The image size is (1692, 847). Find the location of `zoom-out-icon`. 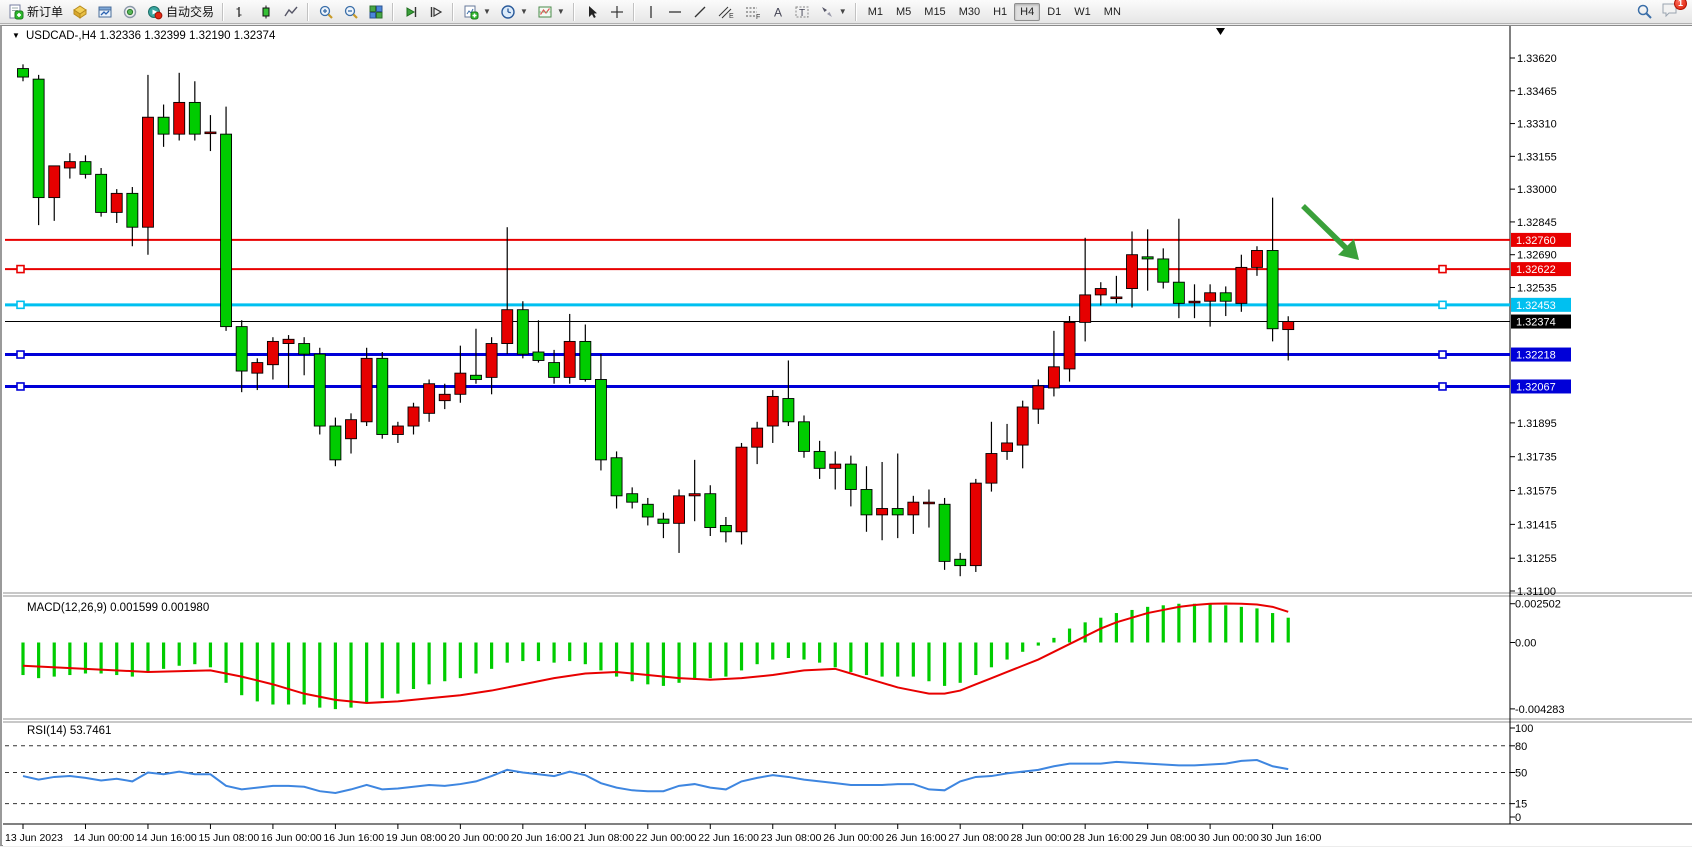

zoom-out-icon is located at coordinates (351, 12).